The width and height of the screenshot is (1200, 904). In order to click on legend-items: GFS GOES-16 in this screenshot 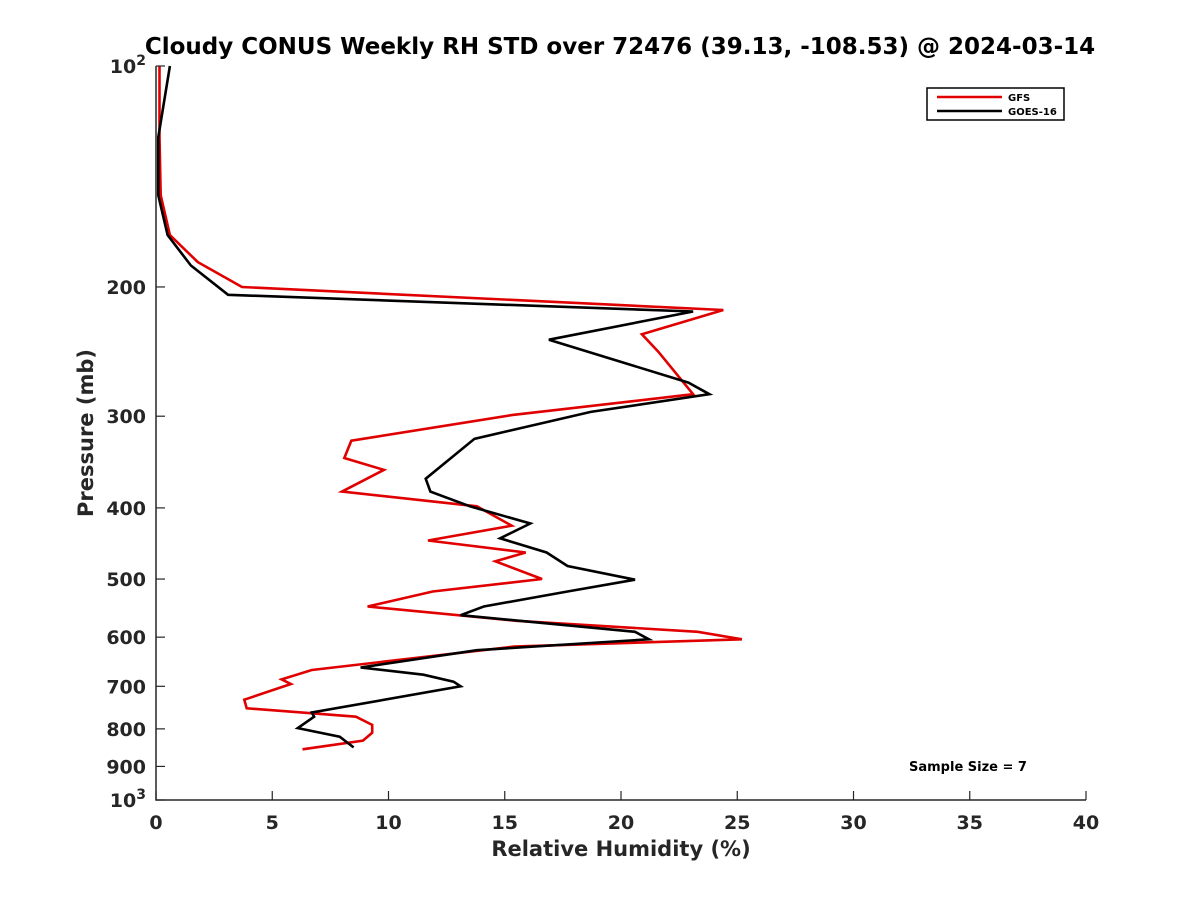, I will do `click(997, 105)`.